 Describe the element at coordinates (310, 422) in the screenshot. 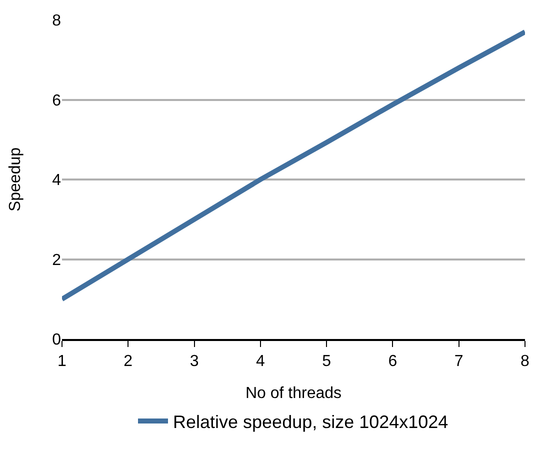

I see `legend-label: Relative speedup, size 1024x1024` at that location.